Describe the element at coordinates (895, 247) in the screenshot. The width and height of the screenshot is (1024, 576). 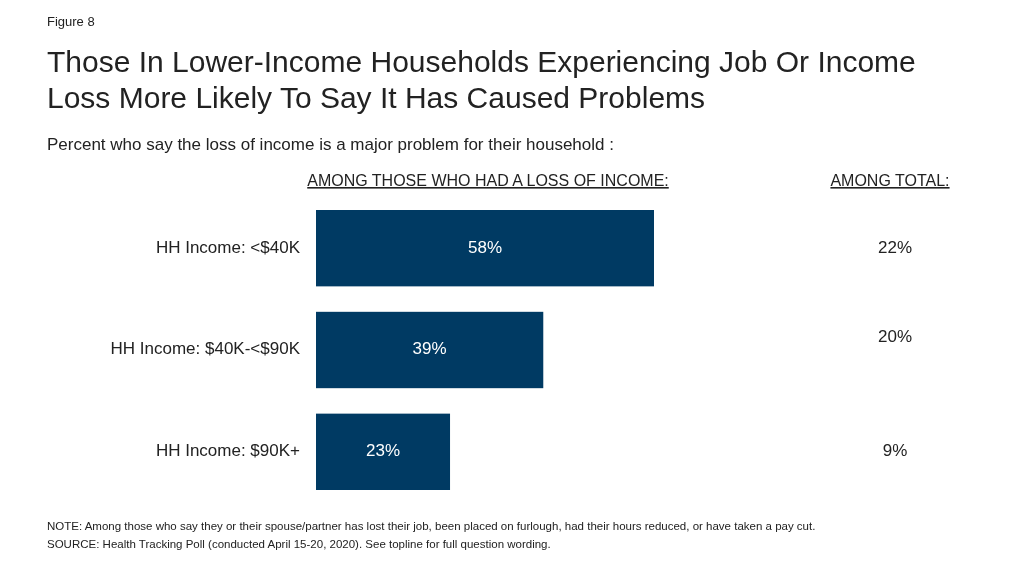
I see `text: 22%` at that location.